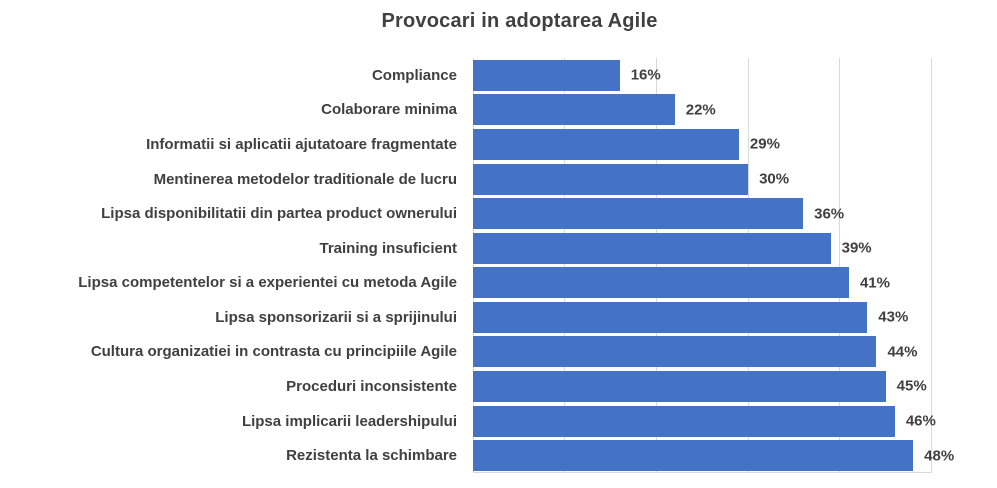 This screenshot has width=997, height=488. I want to click on bar-track: 44%, so click(735, 352).